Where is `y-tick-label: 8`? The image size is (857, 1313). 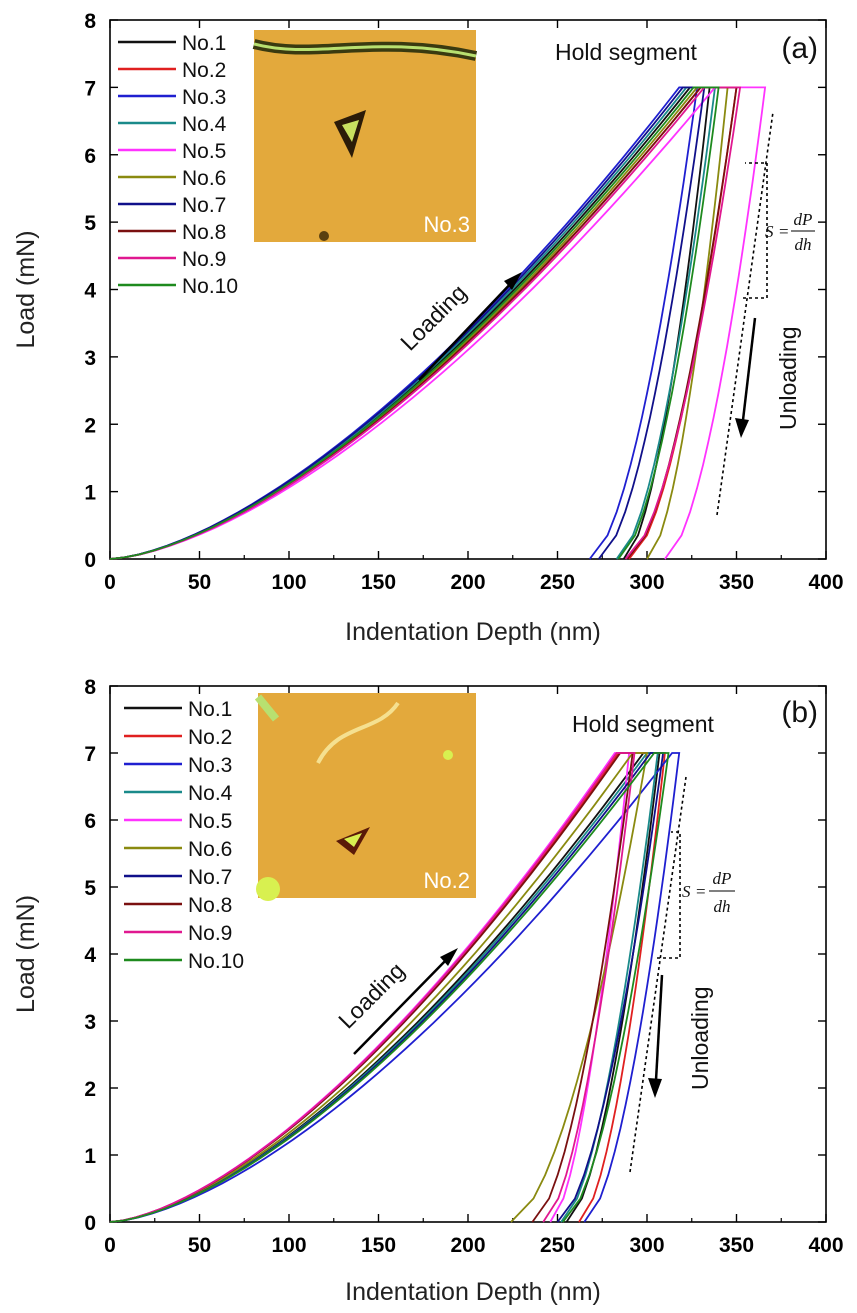 y-tick-label: 8 is located at coordinates (90, 21).